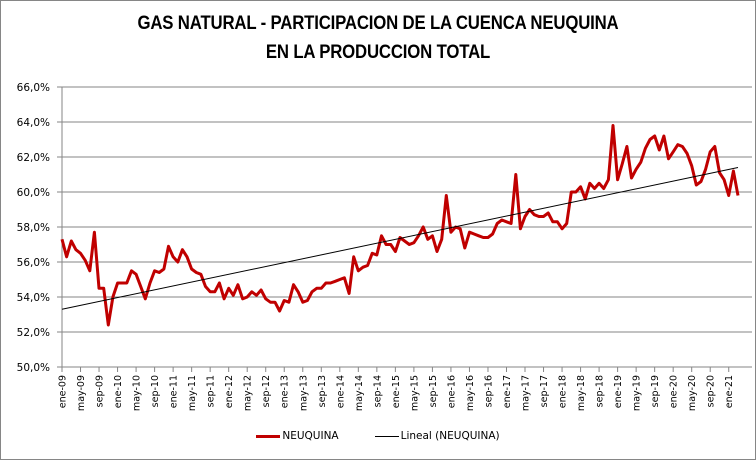  What do you see at coordinates (378, 52) in the screenshot?
I see `chart-title-line-2: EN LA PRODUCCION TOTAL` at bounding box center [378, 52].